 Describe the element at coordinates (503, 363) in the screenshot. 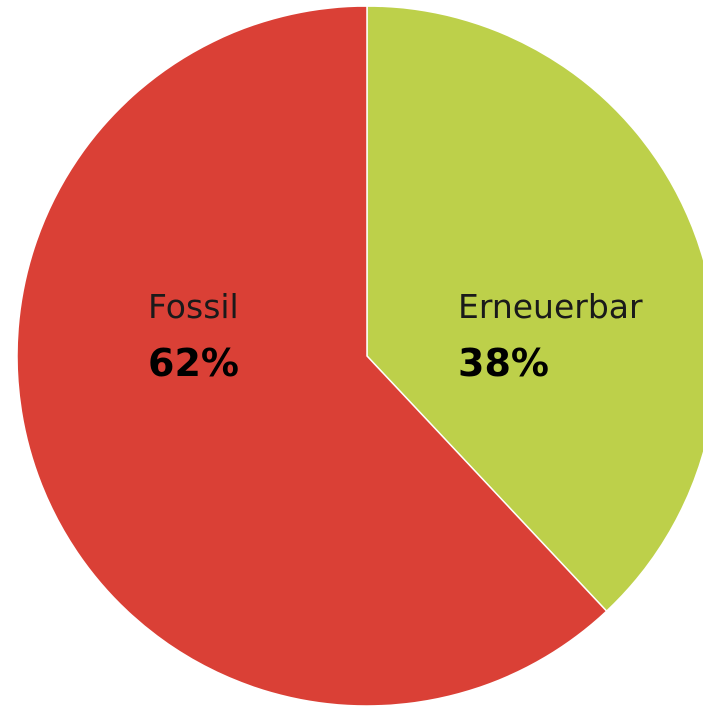

I see `slice-value: 38%` at that location.